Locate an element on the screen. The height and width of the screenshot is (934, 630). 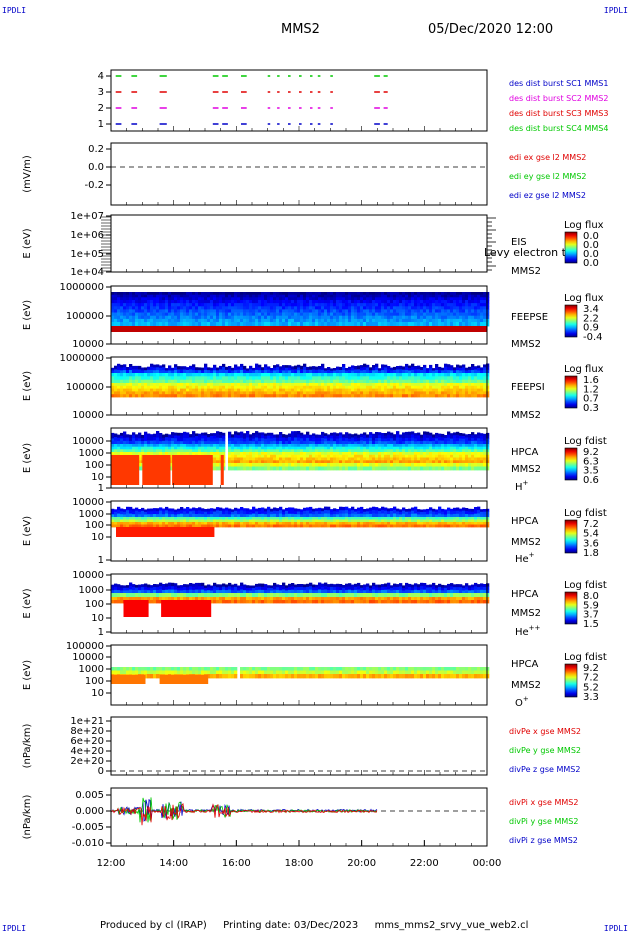
species-label: O+ is located at coordinates (522, 702).